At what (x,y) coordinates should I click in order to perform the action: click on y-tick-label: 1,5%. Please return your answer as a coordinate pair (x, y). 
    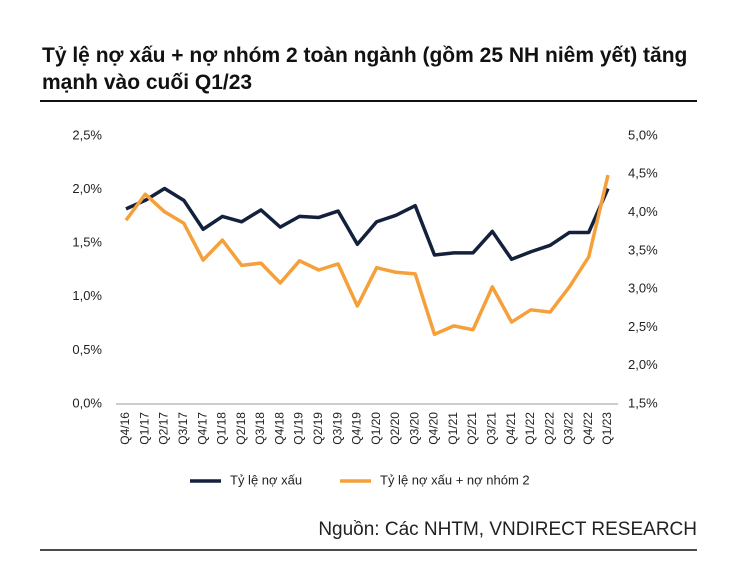
    Looking at the image, I should click on (87, 242).